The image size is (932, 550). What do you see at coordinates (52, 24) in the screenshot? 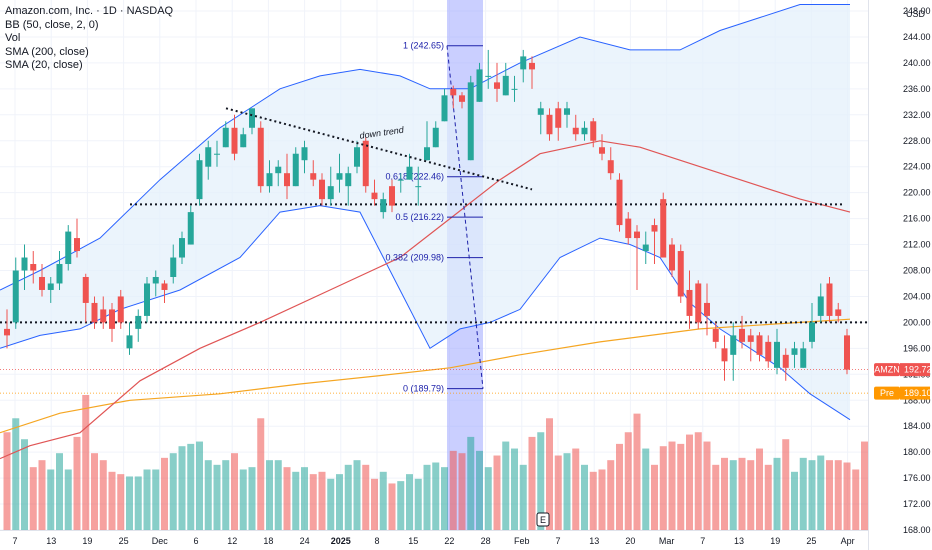
I see `legend-bb: BB (50, close, 2, 0)` at bounding box center [52, 24].